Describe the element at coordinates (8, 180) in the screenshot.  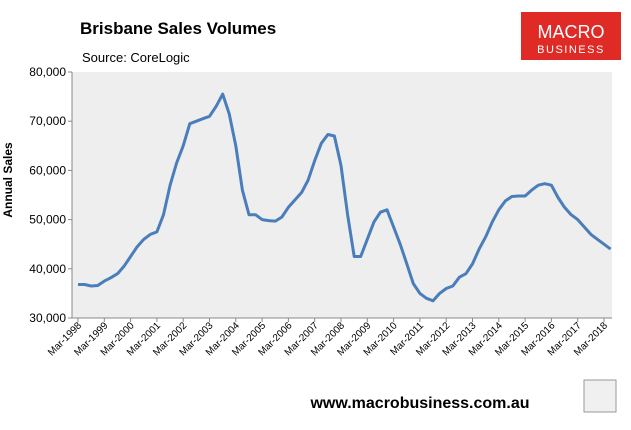
I see `y-axis-label: Annual Sales` at that location.